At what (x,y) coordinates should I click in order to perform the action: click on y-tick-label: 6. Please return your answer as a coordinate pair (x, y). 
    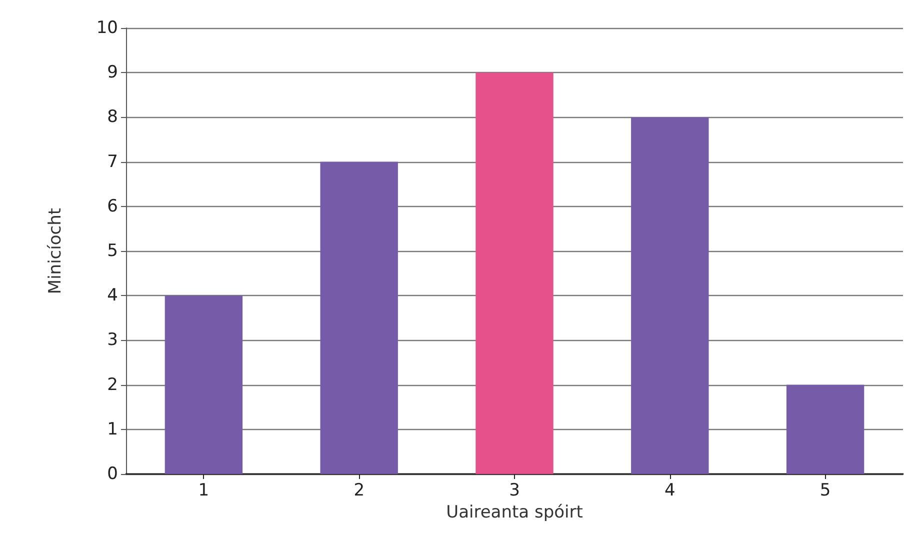
    Looking at the image, I should click on (112, 206).